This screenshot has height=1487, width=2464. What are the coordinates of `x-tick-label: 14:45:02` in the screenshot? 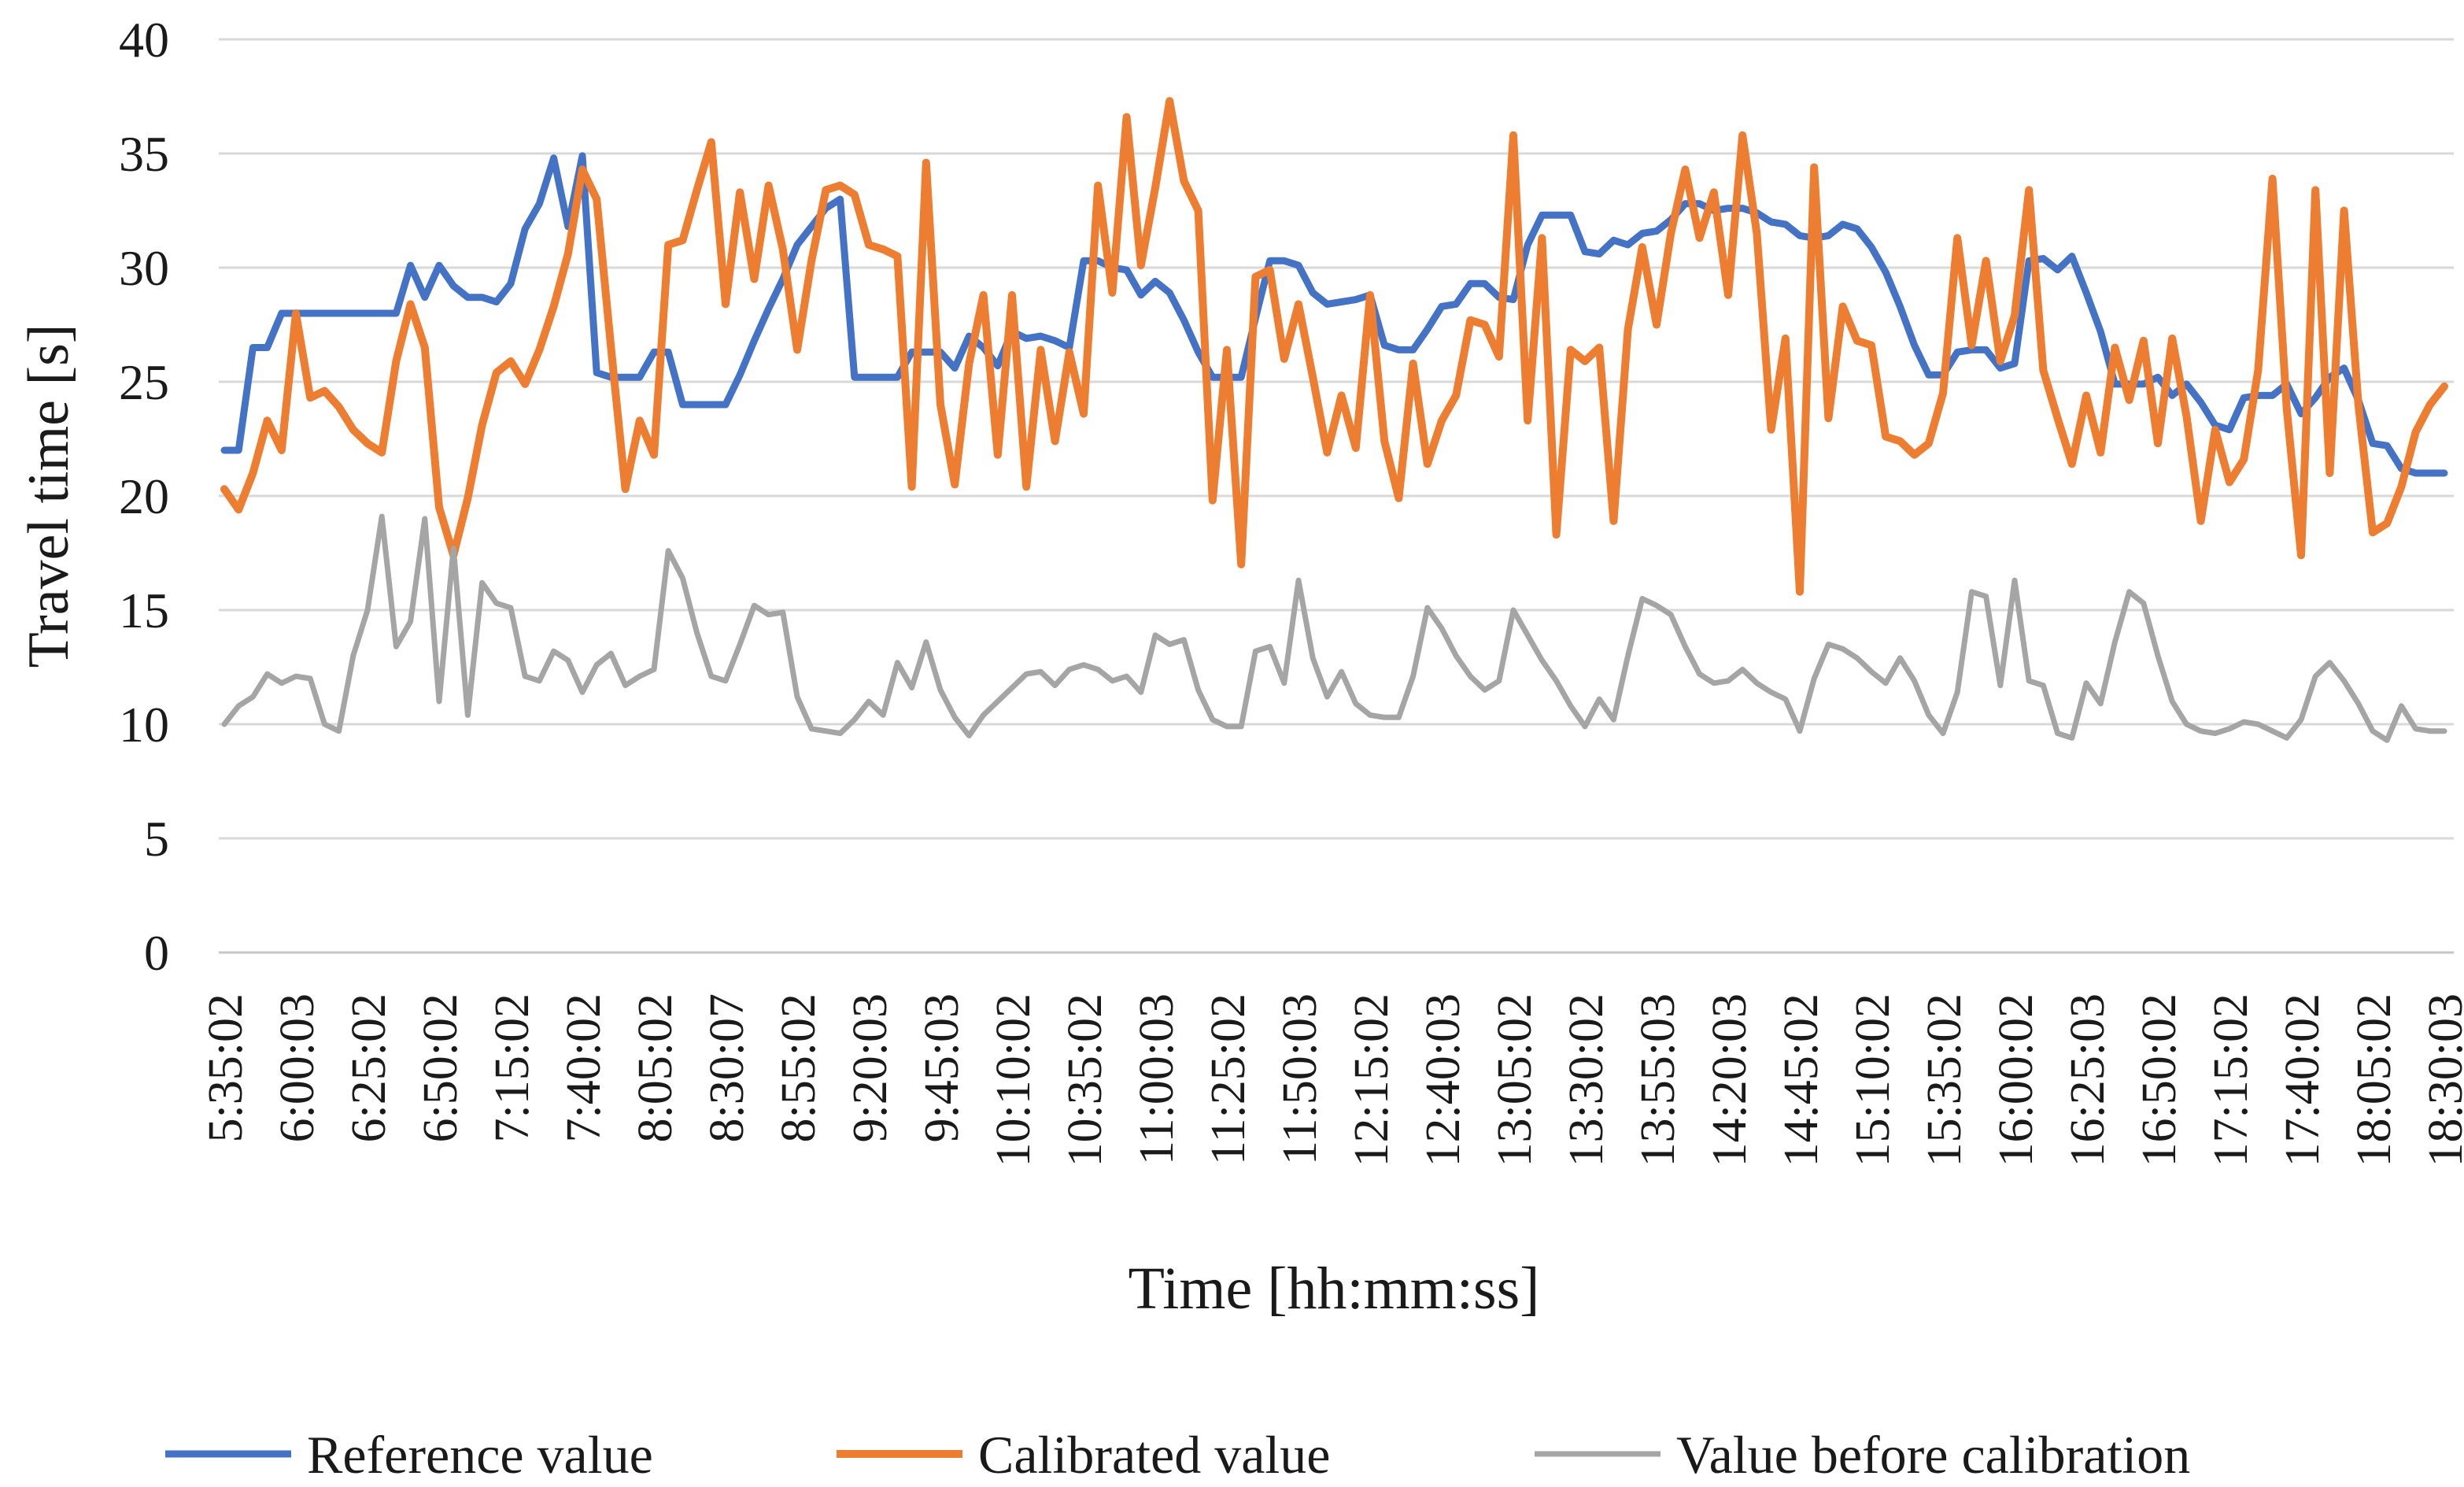 It's located at (1802, 1080).